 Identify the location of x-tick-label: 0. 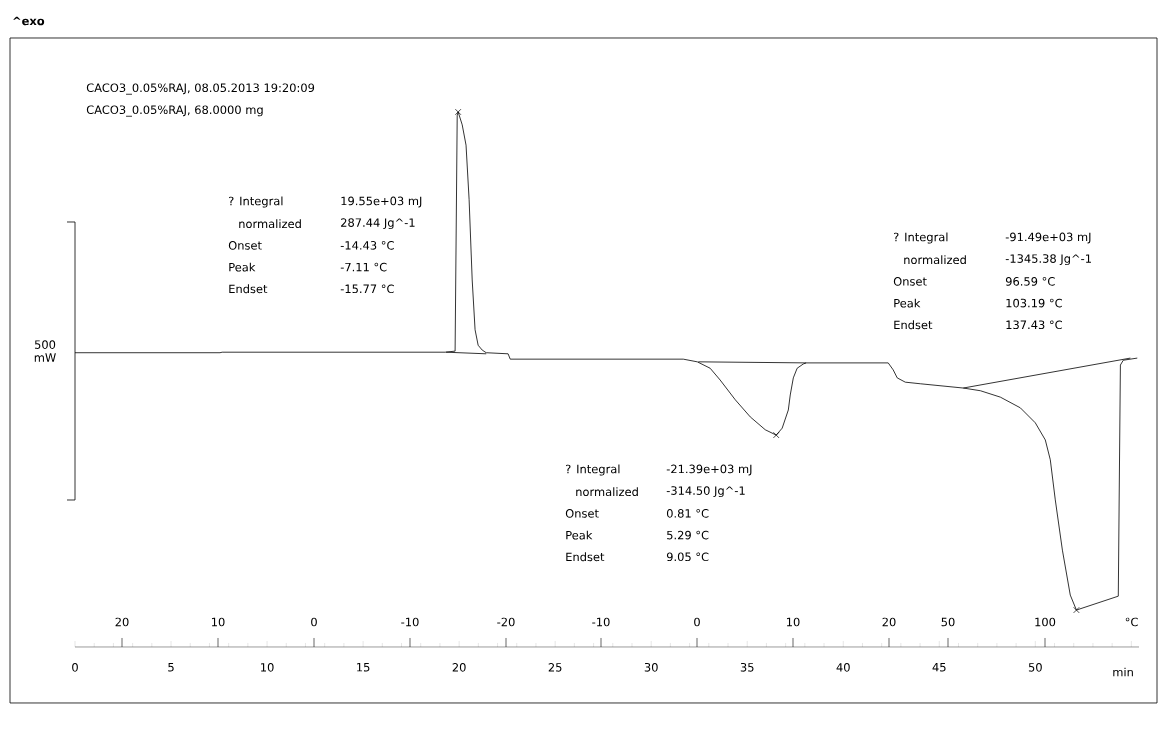
(75, 667).